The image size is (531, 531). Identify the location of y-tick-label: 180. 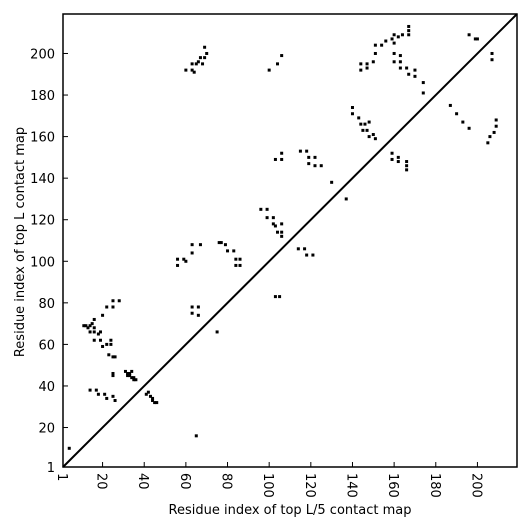
(42, 96).